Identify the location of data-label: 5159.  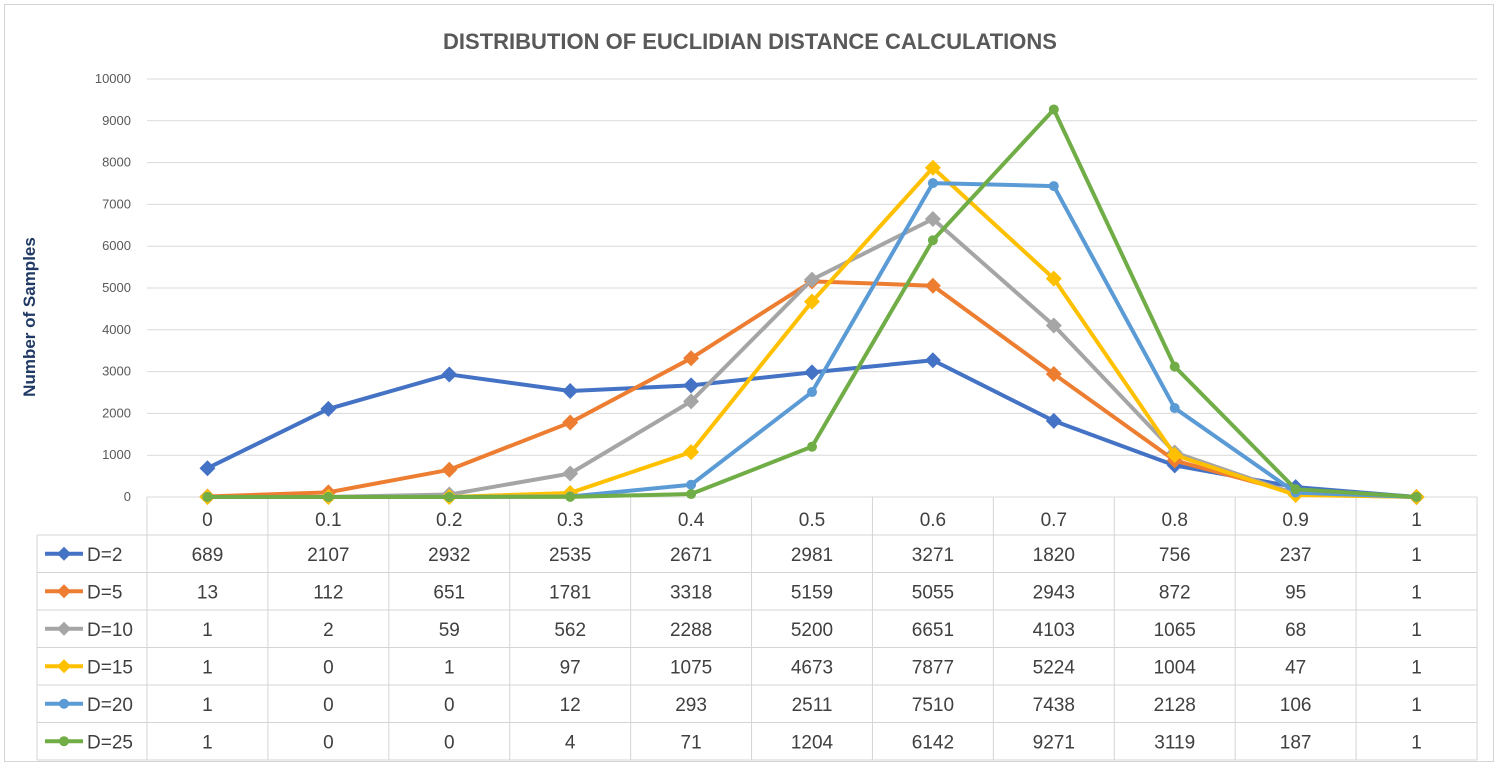
(812, 592).